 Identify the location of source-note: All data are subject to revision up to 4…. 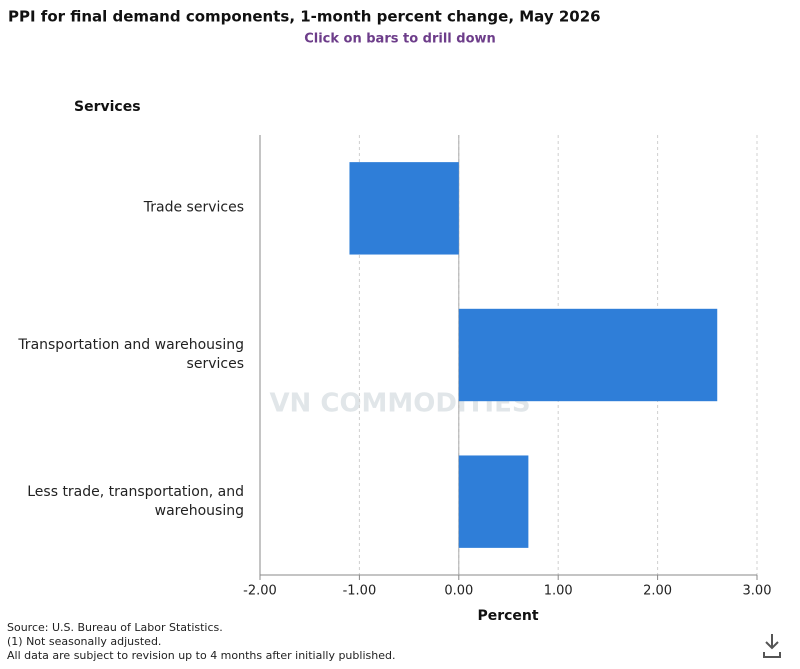
(201, 655).